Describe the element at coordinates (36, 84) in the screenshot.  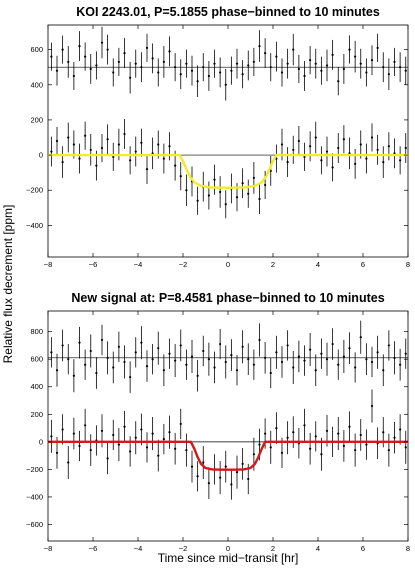
I see `y-tick-label: 400` at that location.